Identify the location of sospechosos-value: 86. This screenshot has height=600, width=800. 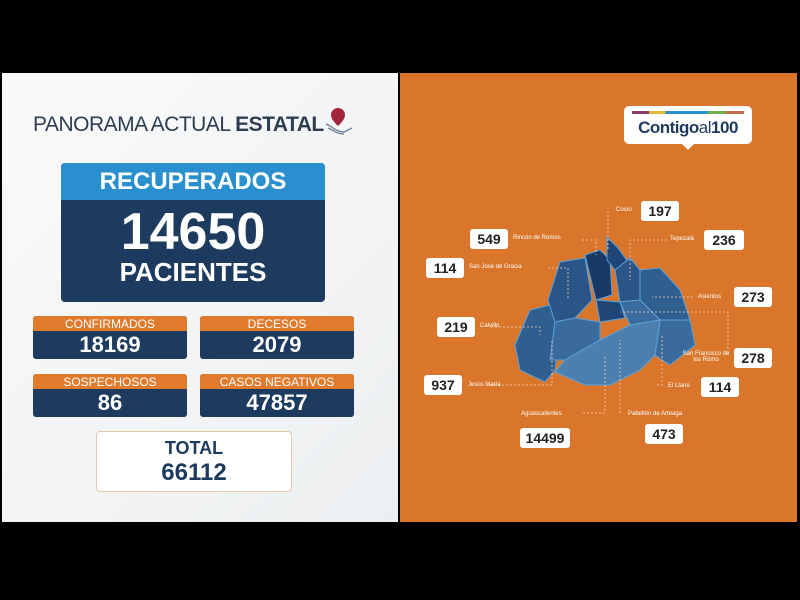
(110, 402).